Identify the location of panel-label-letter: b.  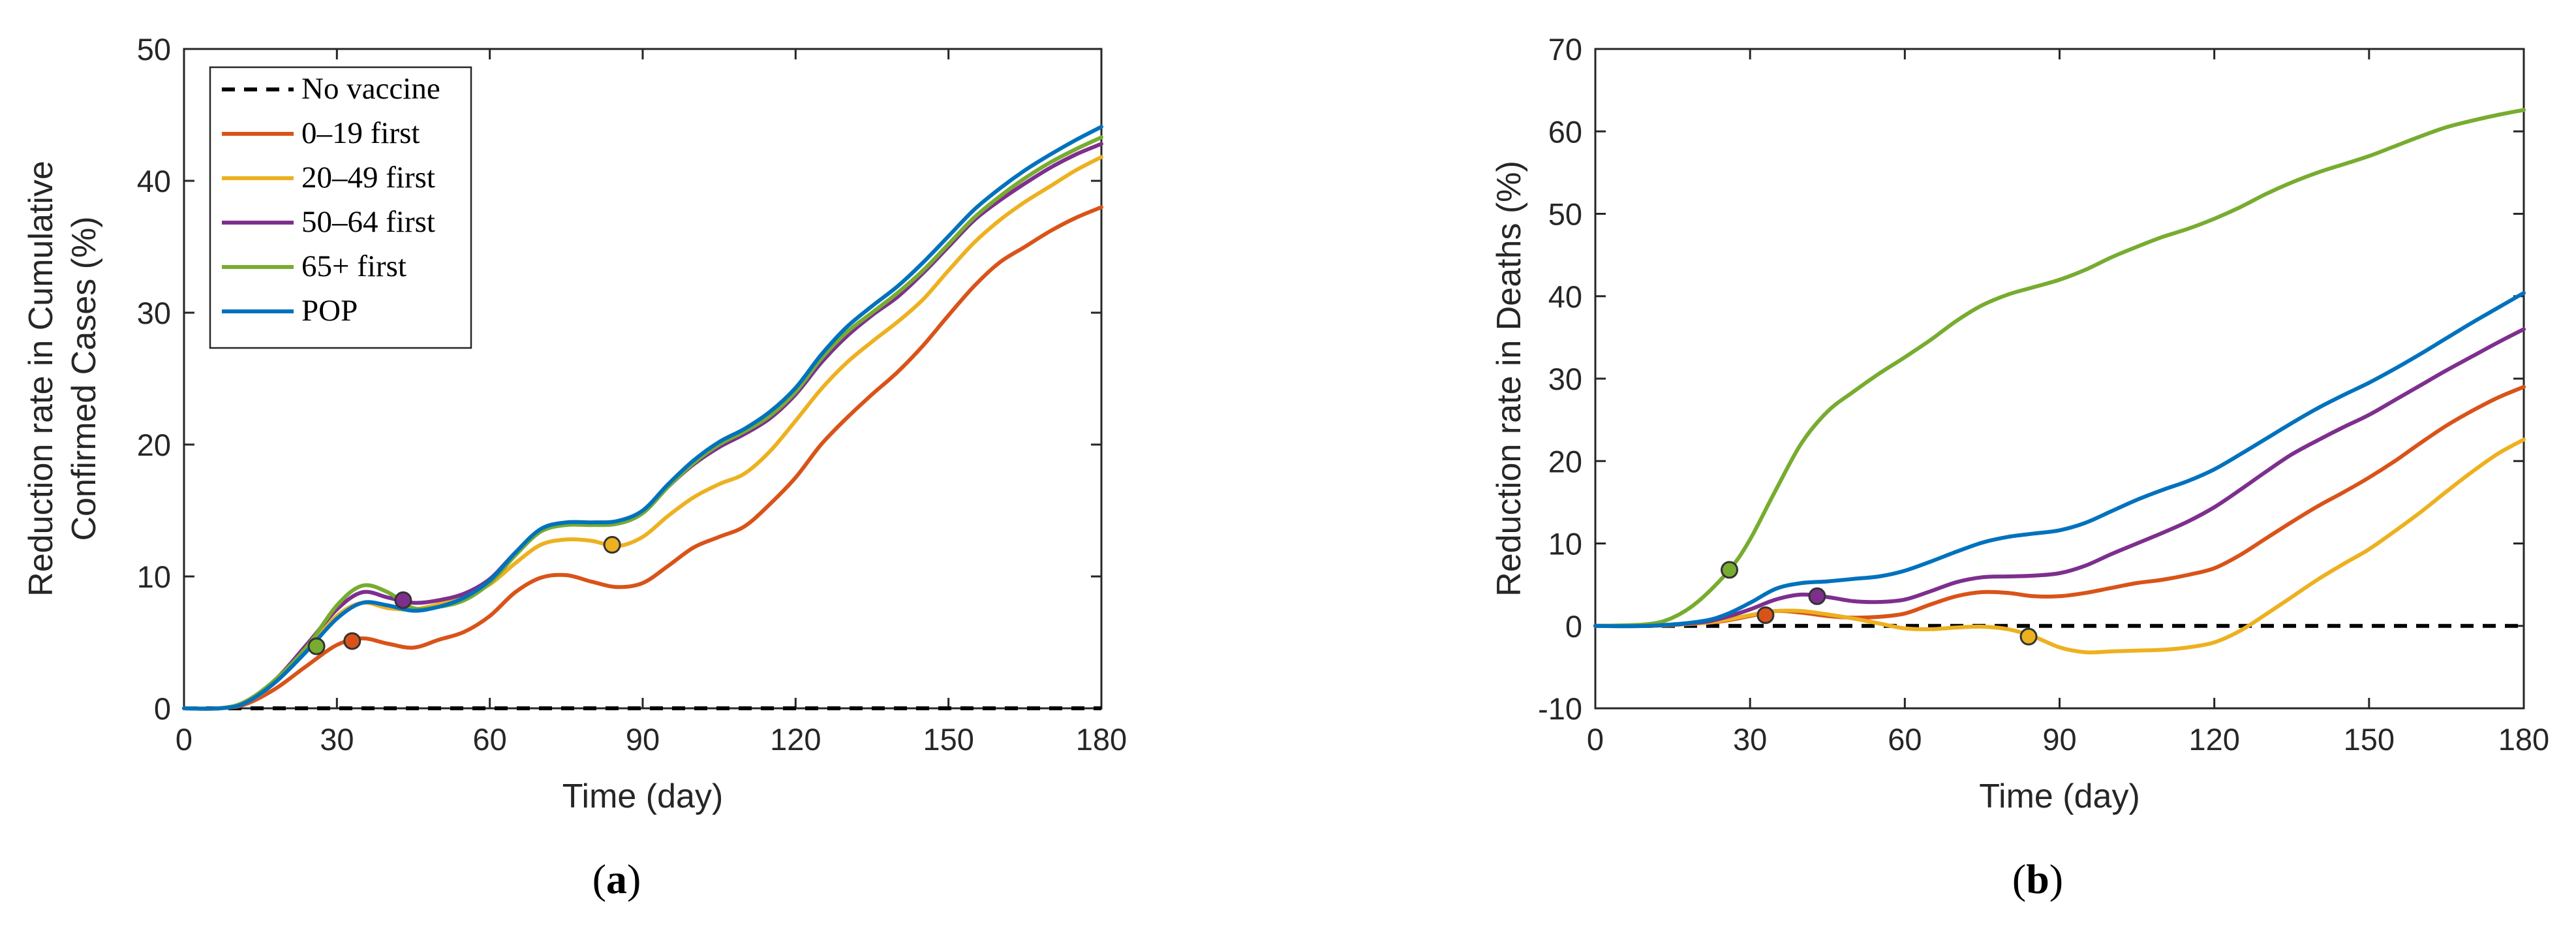
(2037, 879).